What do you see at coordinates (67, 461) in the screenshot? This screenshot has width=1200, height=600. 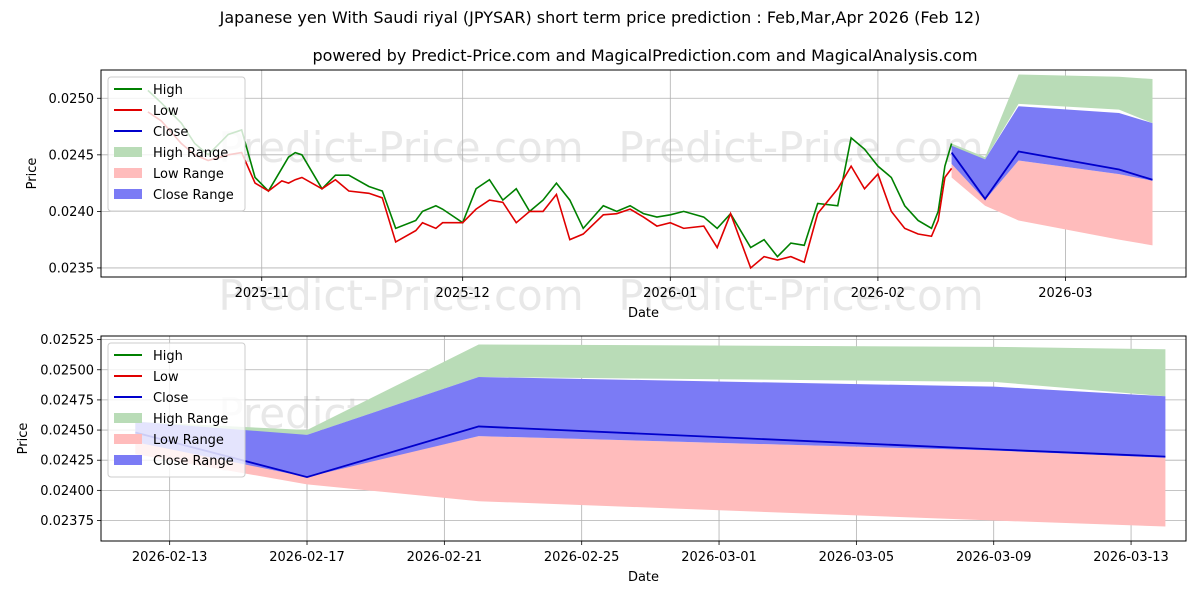 I see `y-tick-label: 0.02425` at bounding box center [67, 461].